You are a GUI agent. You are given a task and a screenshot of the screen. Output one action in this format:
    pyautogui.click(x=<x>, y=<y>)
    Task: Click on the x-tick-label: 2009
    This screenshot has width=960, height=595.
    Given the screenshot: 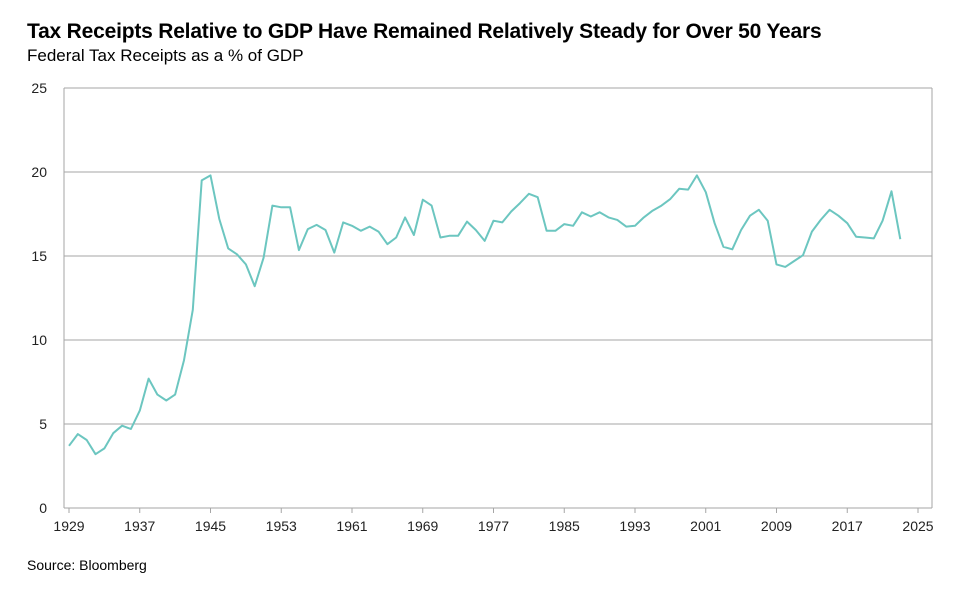 What is the action you would take?
    pyautogui.click(x=776, y=526)
    